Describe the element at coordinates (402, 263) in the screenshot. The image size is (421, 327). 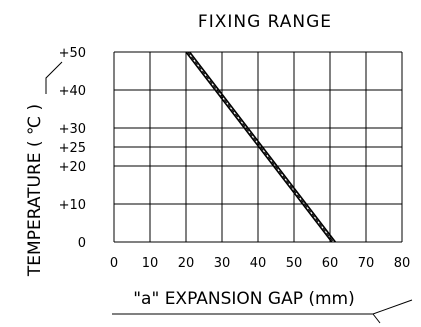
I see `x-tick-label: 80` at that location.